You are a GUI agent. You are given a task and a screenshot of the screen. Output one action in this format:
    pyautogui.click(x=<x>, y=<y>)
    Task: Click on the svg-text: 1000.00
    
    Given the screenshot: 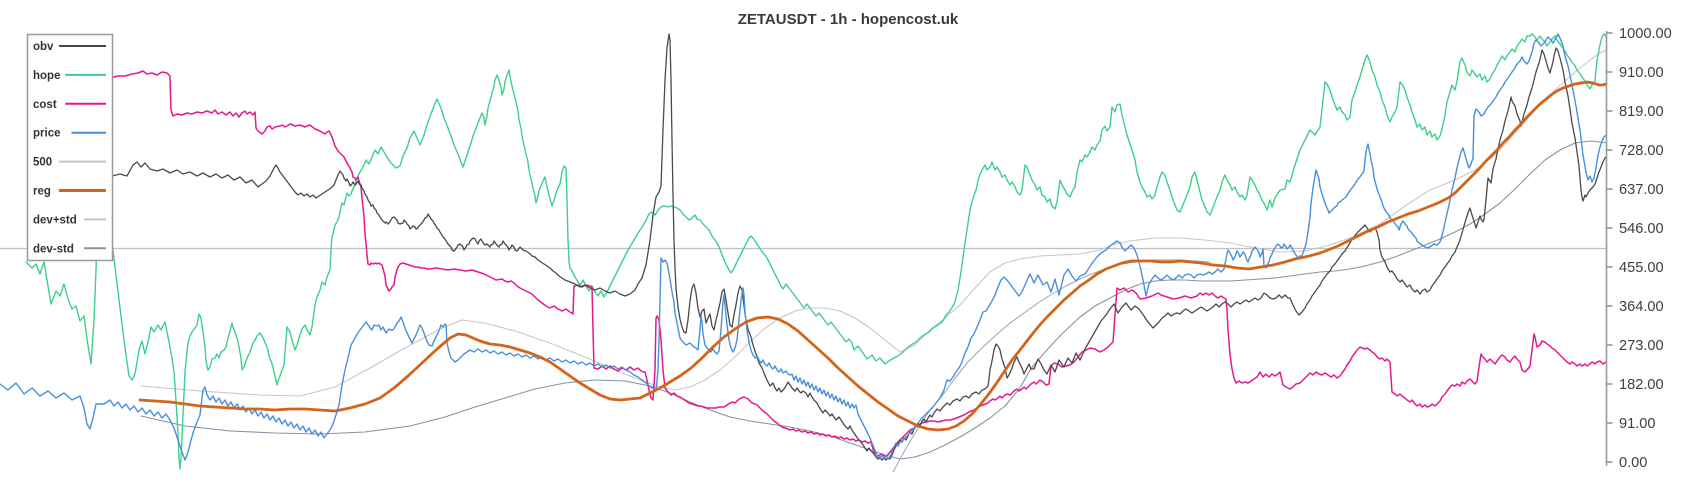 What is the action you would take?
    pyautogui.click(x=1645, y=34)
    